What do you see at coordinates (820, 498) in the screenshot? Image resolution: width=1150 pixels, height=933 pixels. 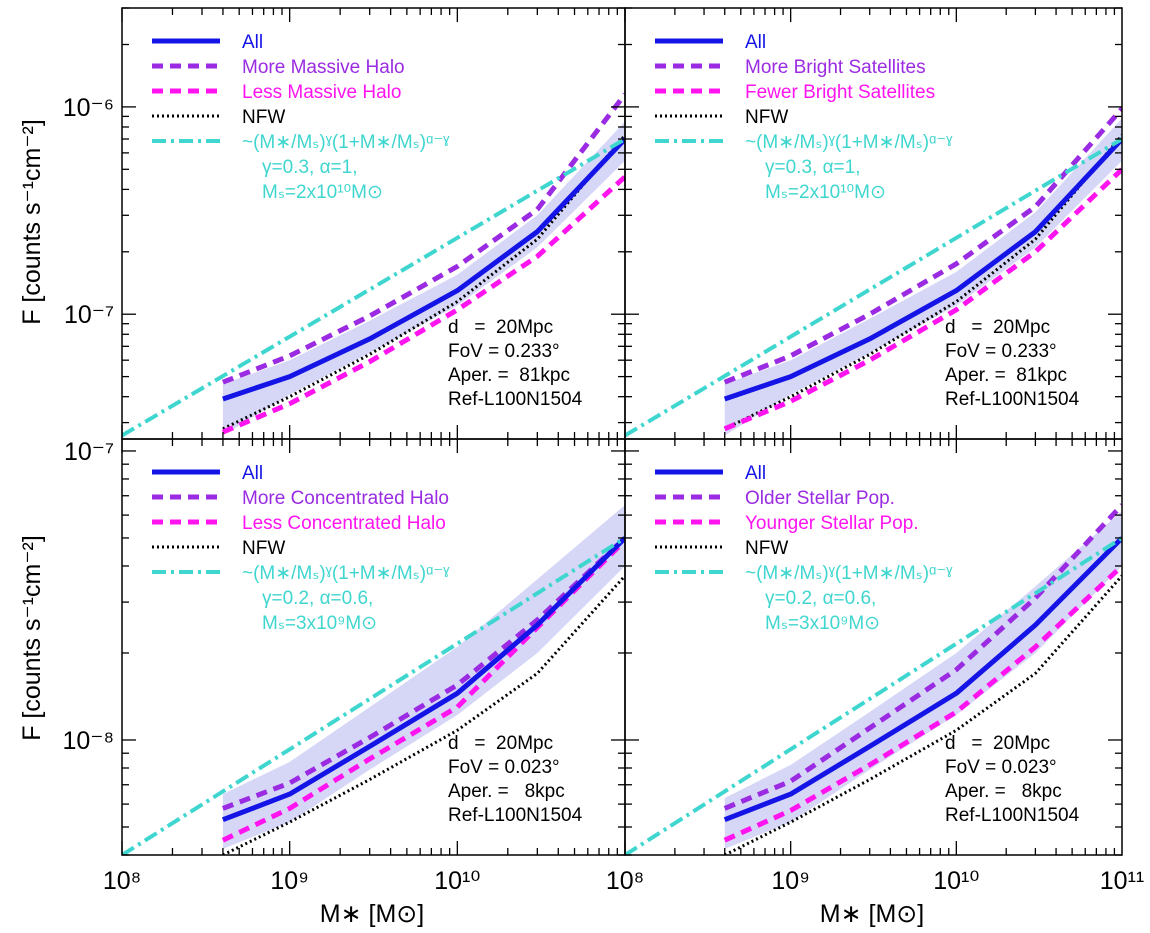 I see `legend-label: Older Stellar Pop.` at bounding box center [820, 498].